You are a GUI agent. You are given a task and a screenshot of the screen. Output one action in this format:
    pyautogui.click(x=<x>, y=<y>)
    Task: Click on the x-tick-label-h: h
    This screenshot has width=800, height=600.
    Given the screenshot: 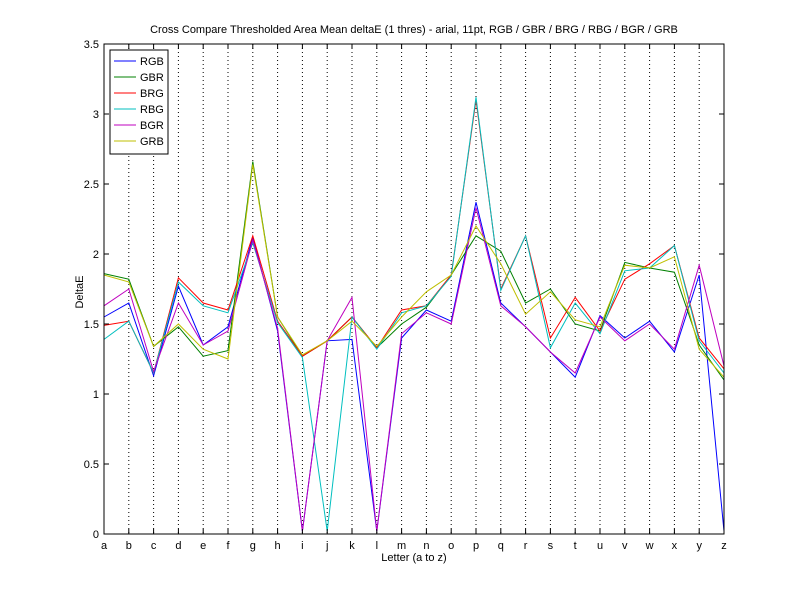 What is the action you would take?
    pyautogui.click(x=278, y=546)
    